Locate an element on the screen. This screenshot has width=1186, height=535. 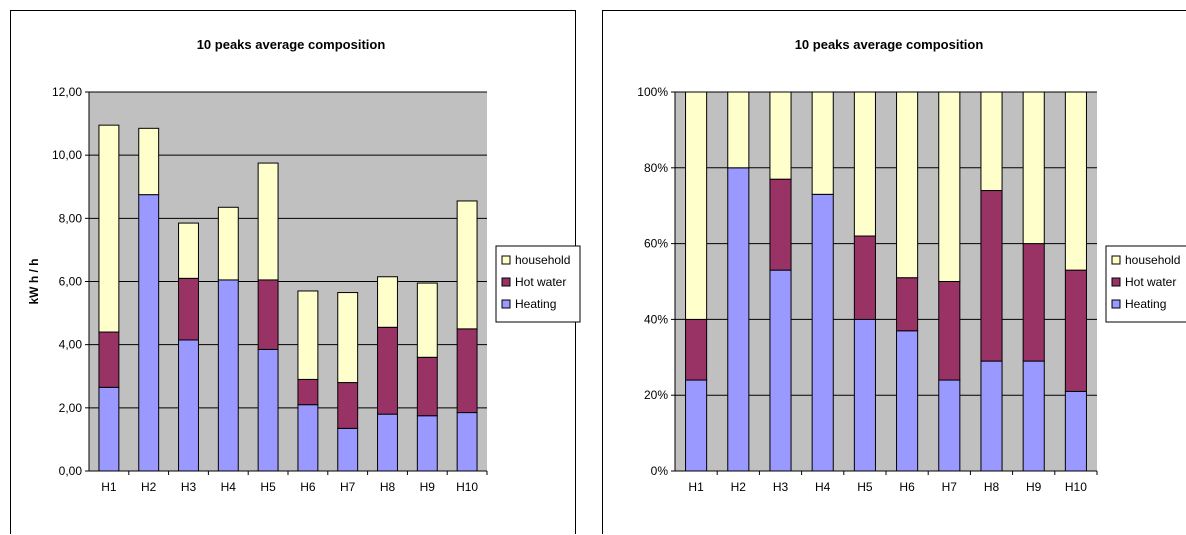
left-x-tick-label: H3 is located at coordinates (189, 487).